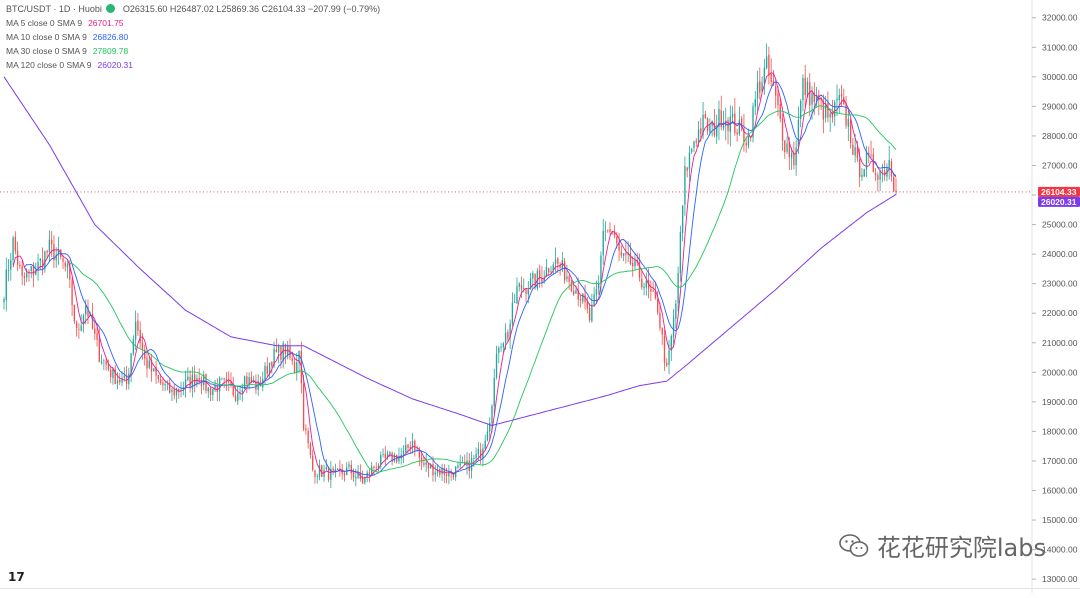  I want to click on indicator-value: 26826.80, so click(110, 37).